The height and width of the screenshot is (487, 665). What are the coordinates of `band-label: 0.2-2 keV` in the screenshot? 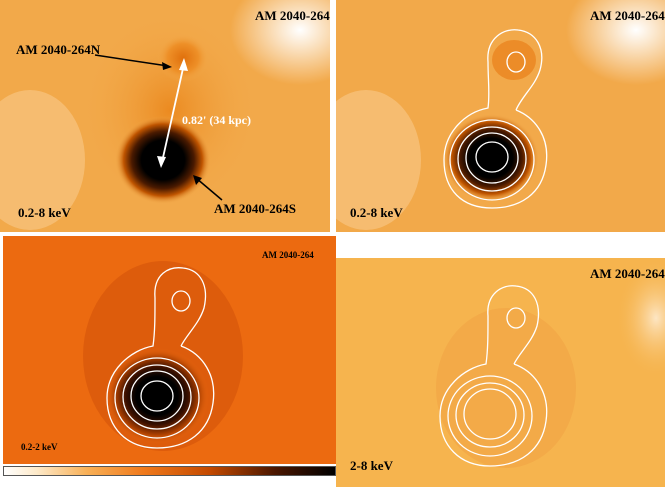 It's located at (39, 447).